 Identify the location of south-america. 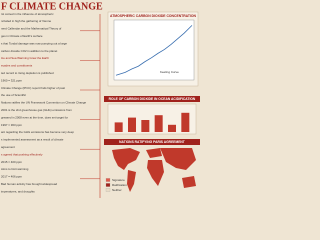
(131, 181).